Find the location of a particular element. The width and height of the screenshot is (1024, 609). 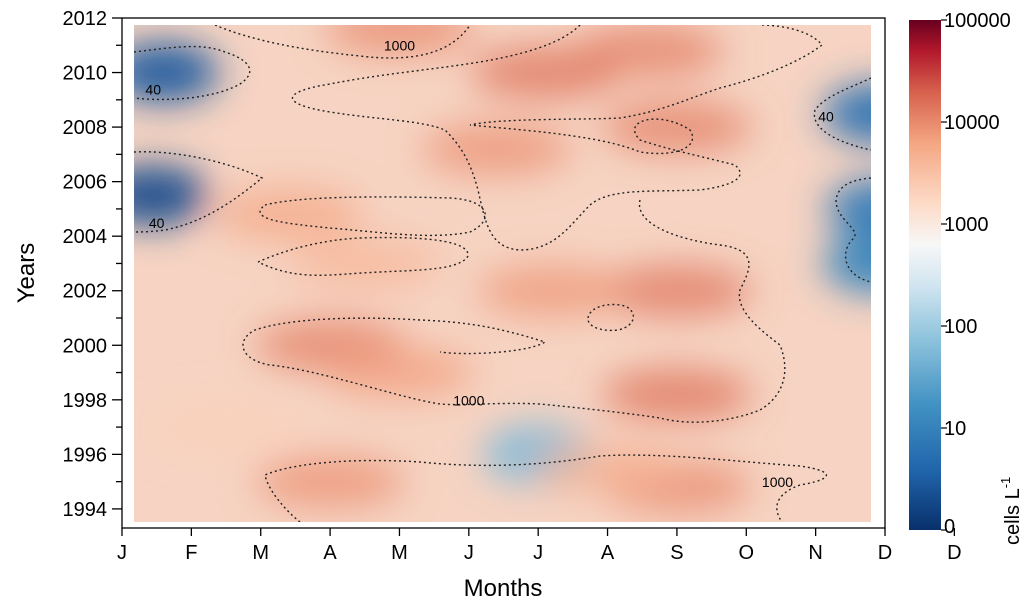

contour-1000-bottom is located at coordinates (545, 488).